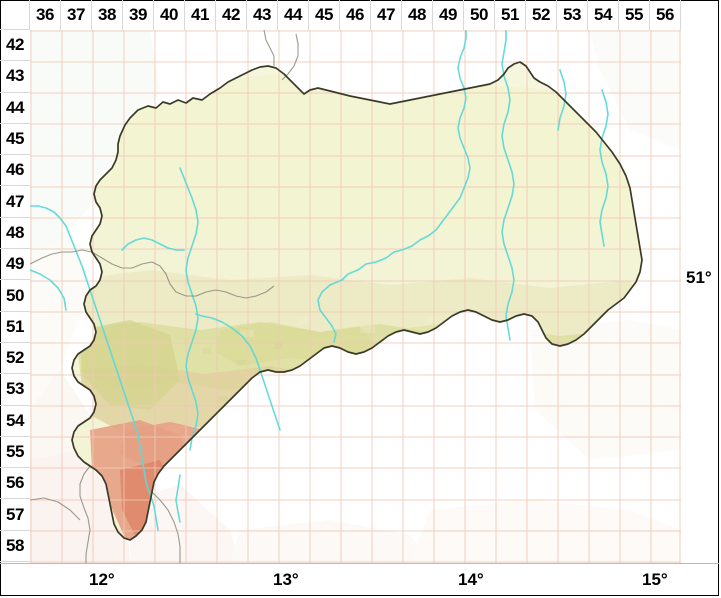  I want to click on grid-column-label-51: 51, so click(510, 15).